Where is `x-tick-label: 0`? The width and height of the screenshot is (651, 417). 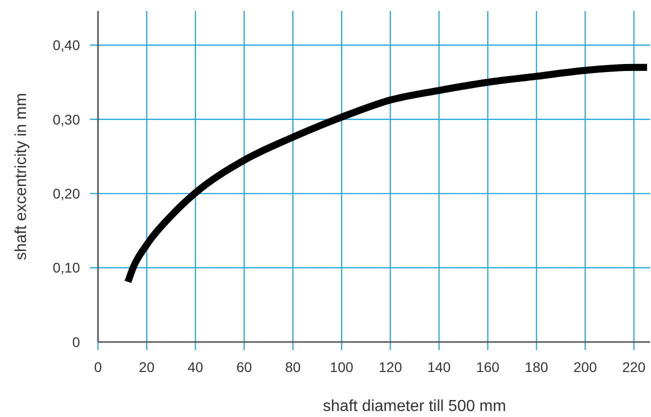
x-tick-label: 0 is located at coordinates (98, 367).